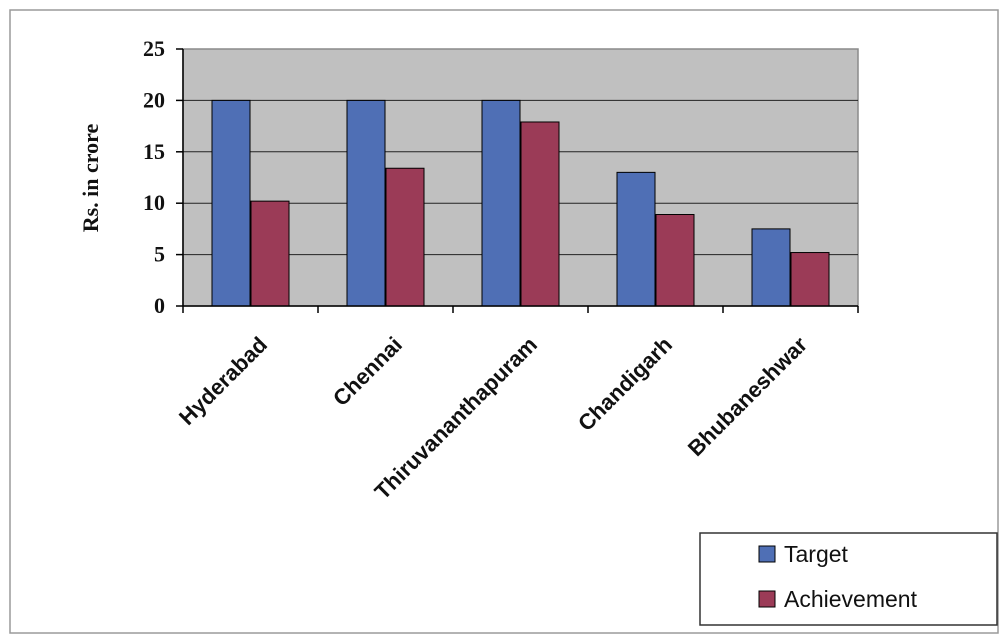 The image size is (1008, 643). Describe the element at coordinates (675, 260) in the screenshot. I see `bar-achievement-chandigarh` at that location.